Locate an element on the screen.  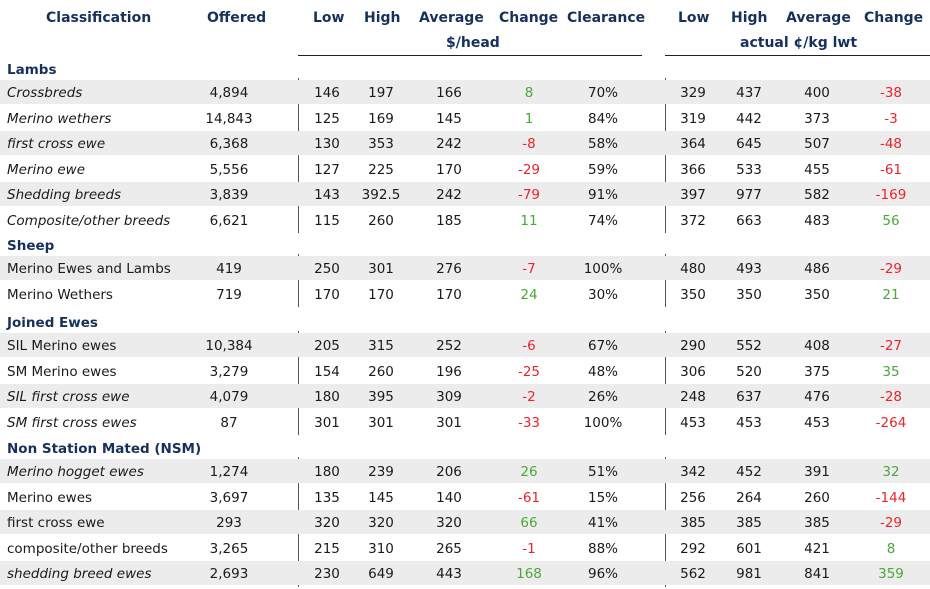
cell-offered: 6,621 is located at coordinates (229, 220).